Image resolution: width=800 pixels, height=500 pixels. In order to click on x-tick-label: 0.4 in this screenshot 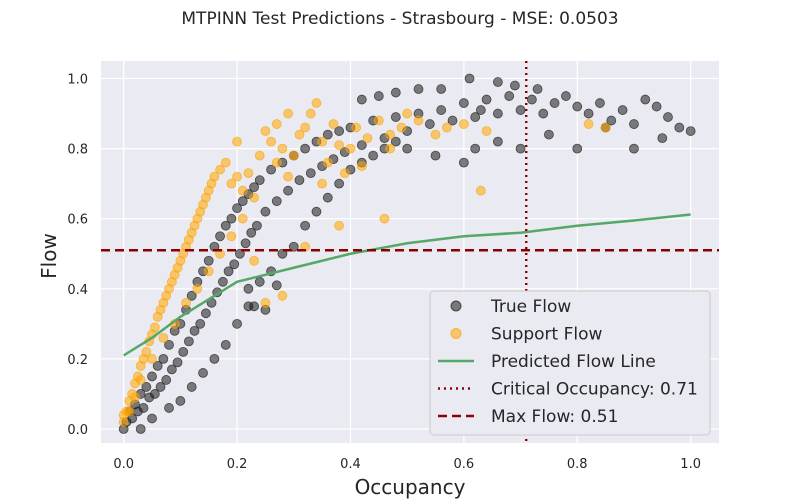, I will do `click(350, 464)`.